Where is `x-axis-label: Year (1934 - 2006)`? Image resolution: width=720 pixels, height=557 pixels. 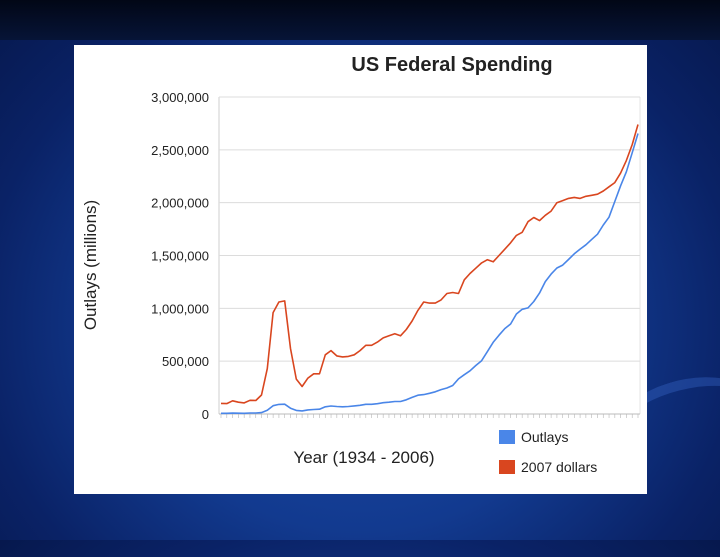
x-axis-label: Year (1934 - 2006) is located at coordinates (363, 457).